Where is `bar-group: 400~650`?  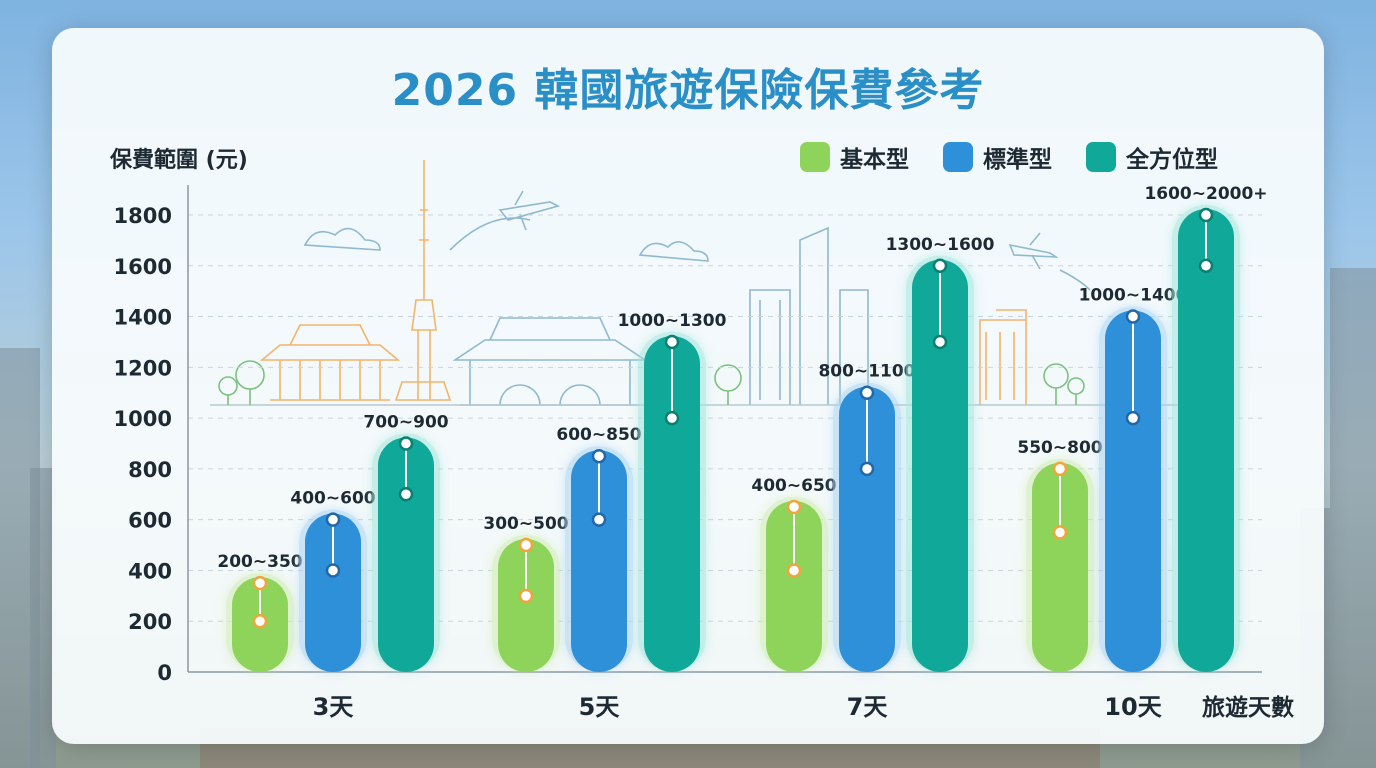
bar-group: 400~650 is located at coordinates (794, 574).